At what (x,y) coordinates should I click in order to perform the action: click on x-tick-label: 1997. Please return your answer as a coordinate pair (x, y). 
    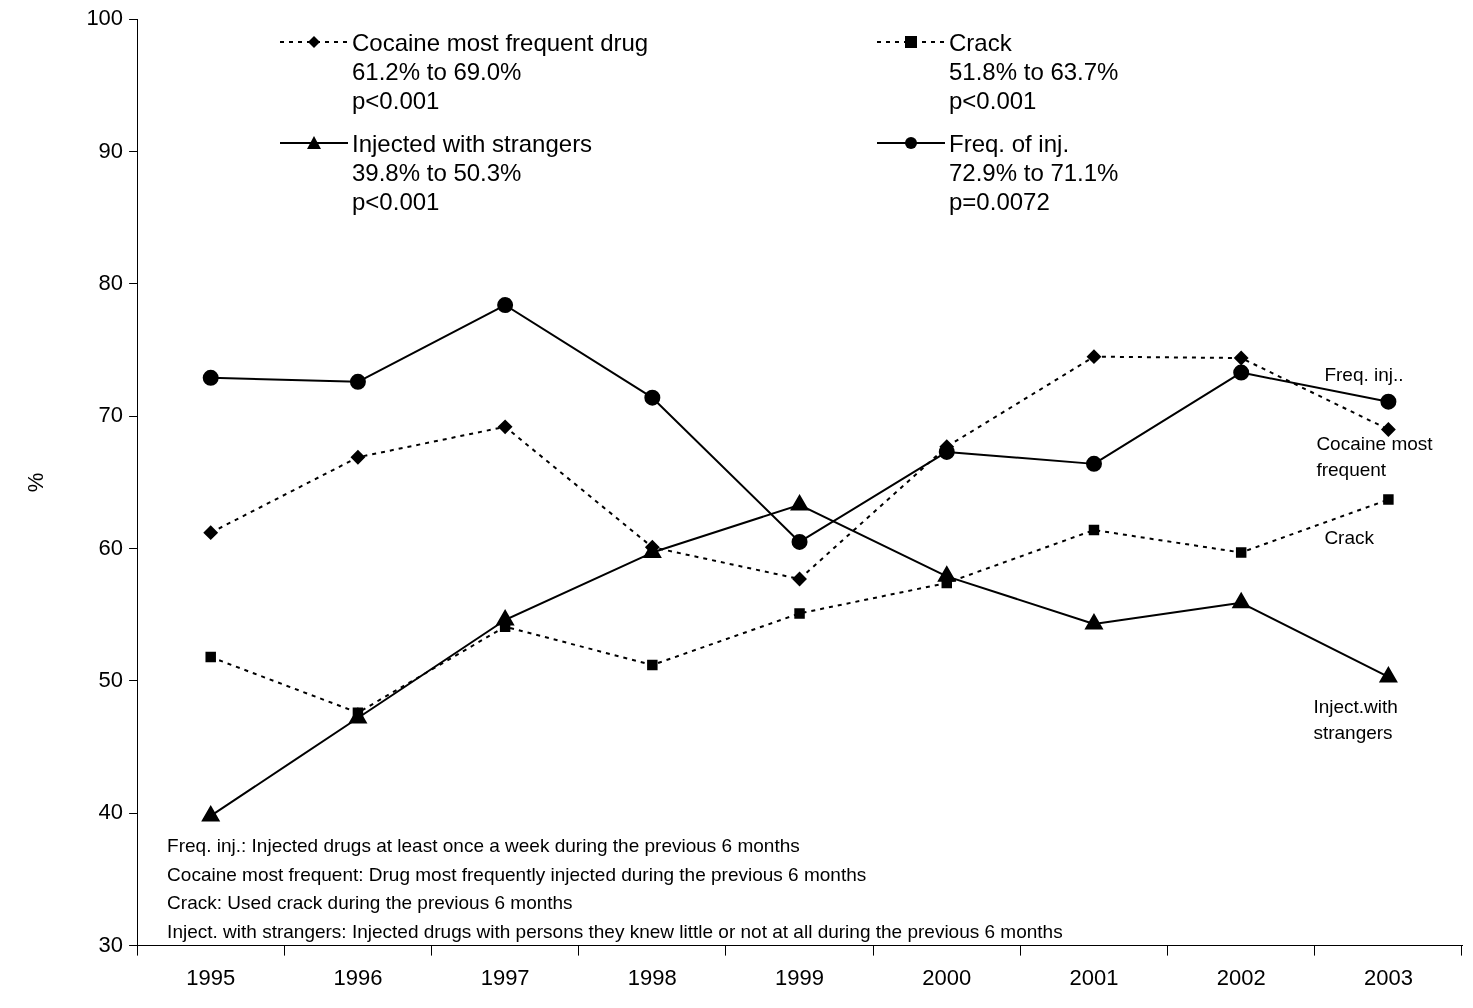
    Looking at the image, I should click on (505, 977).